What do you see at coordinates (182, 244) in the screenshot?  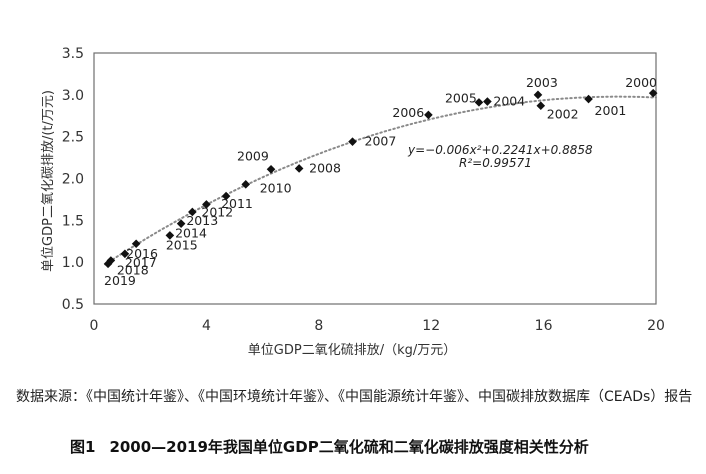 I see `data-label-2015: 2015` at bounding box center [182, 244].